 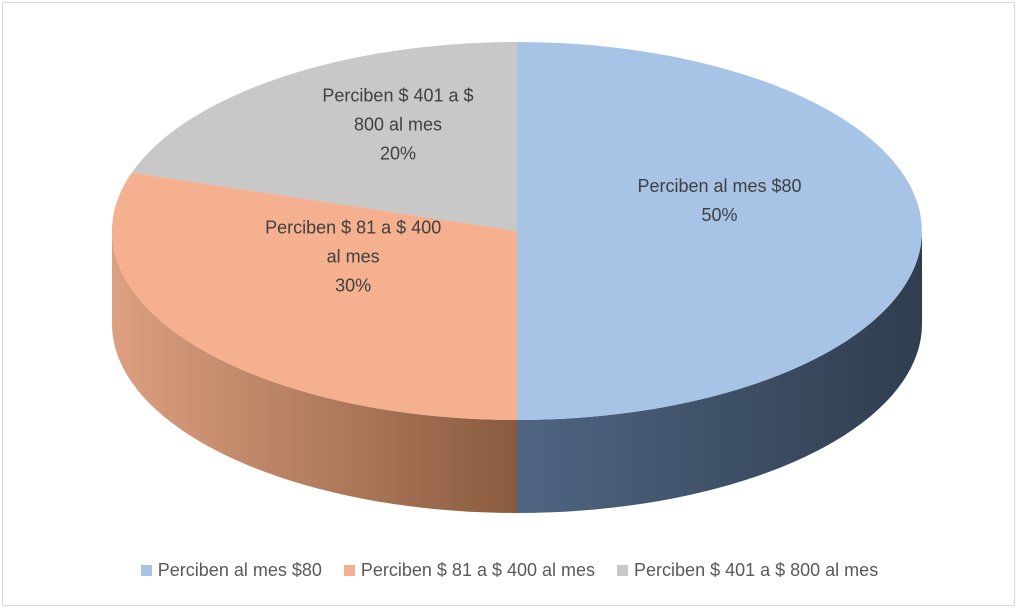 I want to click on slice, so click(x=324, y=136).